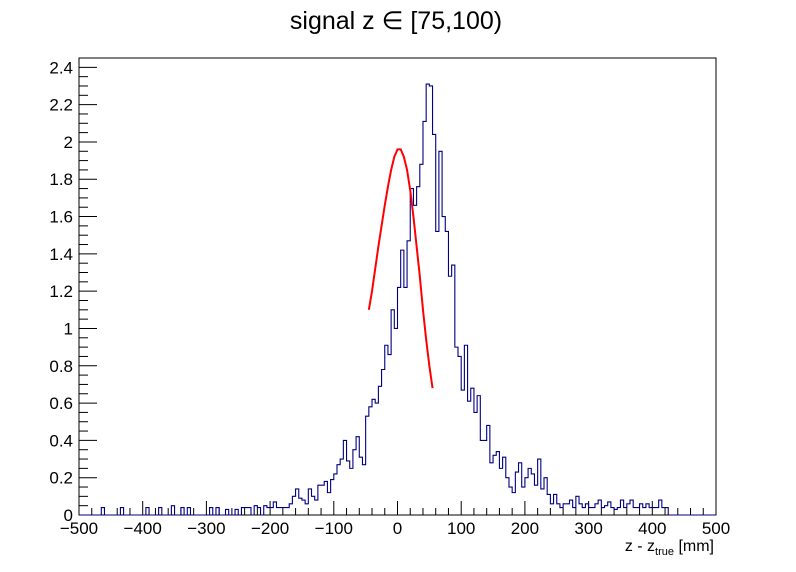  What do you see at coordinates (397, 528) in the screenshot?
I see `x-tick-label: 0` at bounding box center [397, 528].